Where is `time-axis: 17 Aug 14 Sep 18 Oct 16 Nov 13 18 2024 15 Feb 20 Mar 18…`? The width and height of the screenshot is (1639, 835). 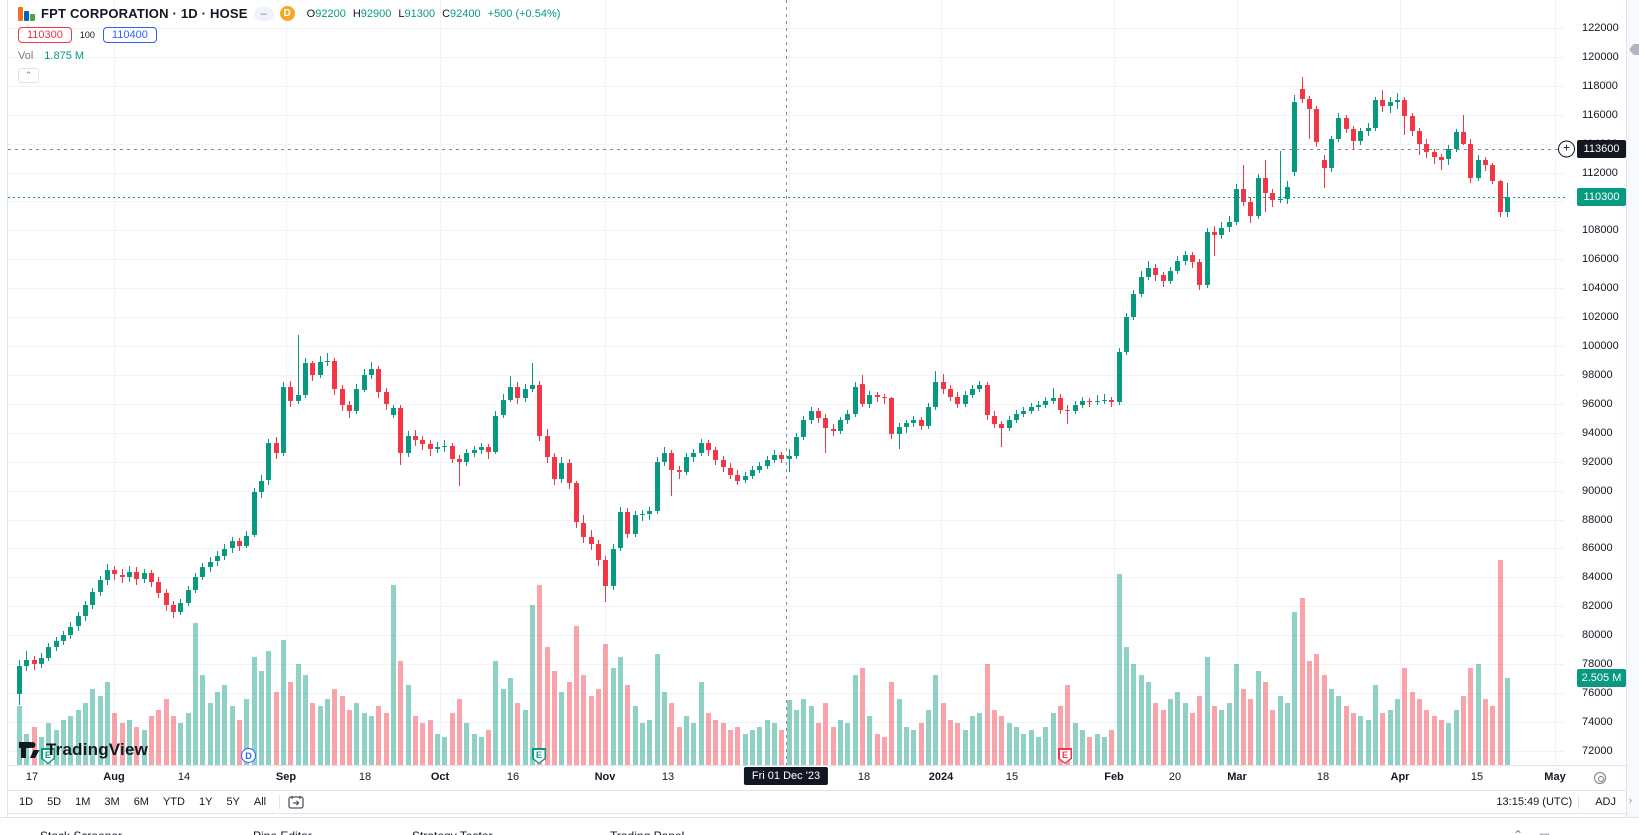 time-axis: 17 Aug 14 Sep 18 Oct 16 Nov 13 18 2024 15 Feb 20 Mar 18… is located at coordinates (817, 777).